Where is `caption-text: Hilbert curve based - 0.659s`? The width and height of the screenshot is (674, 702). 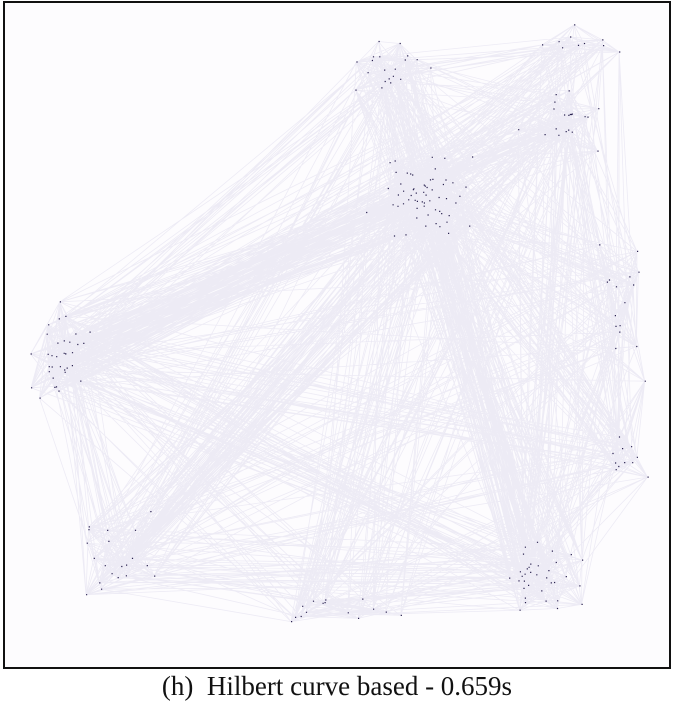
caption-text: Hilbert curve based - 0.659s is located at coordinates (359, 686).